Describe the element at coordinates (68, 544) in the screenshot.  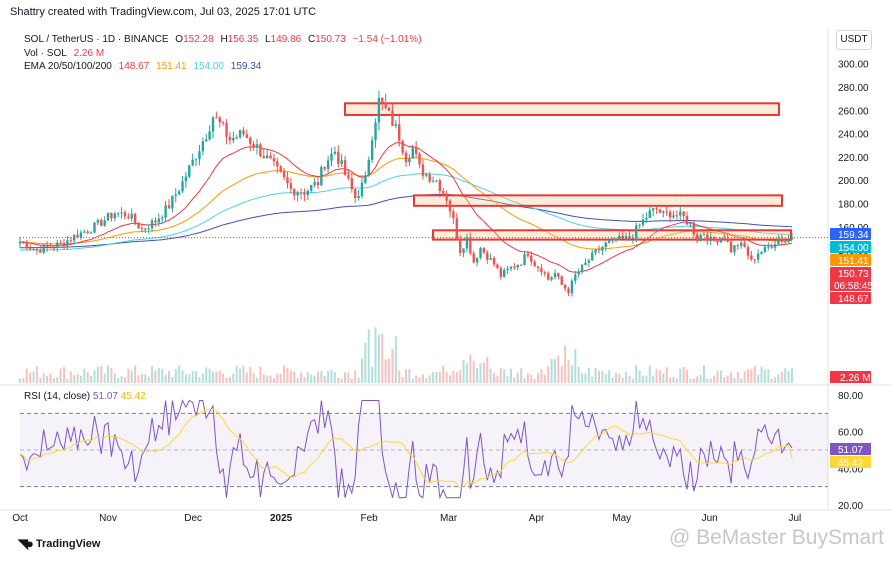
I see `tradingview-brand: TradingView` at that location.